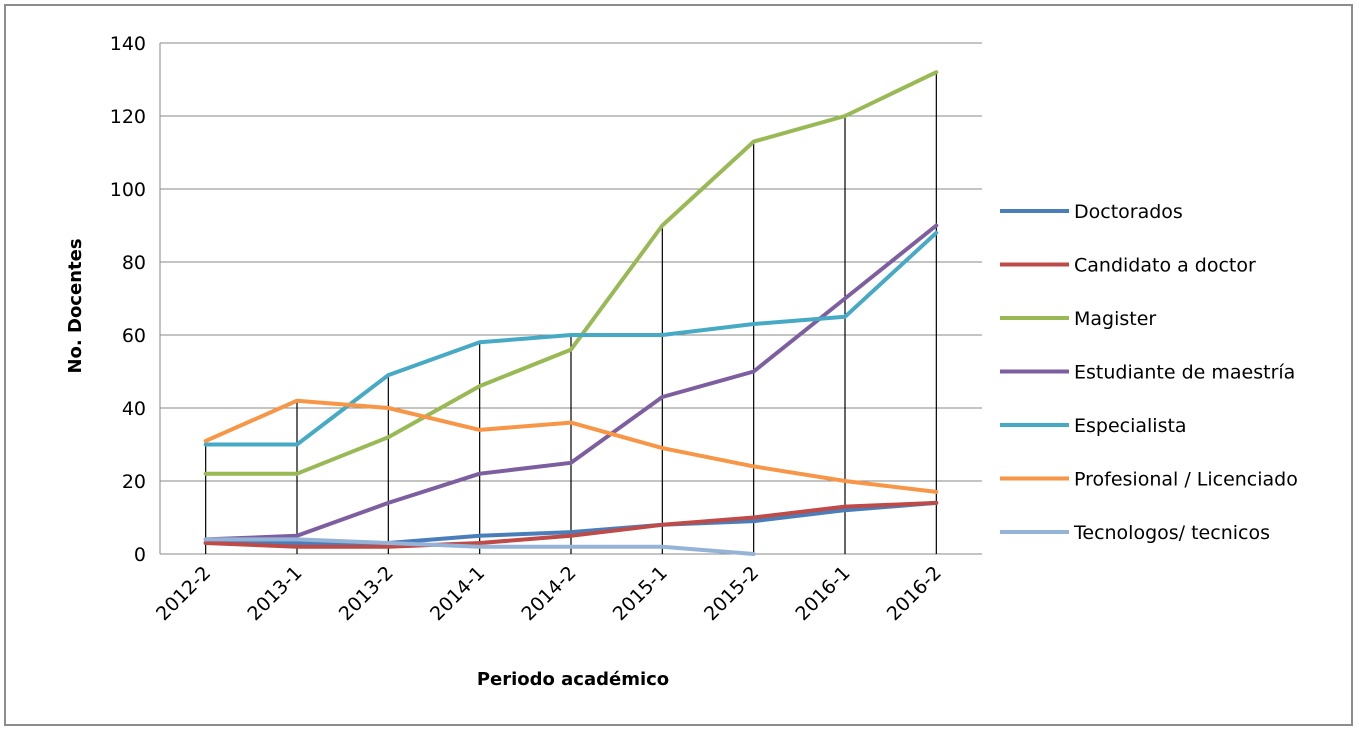 Image resolution: width=1359 pixels, height=732 pixels. Describe the element at coordinates (134, 482) in the screenshot. I see `y-tick-label: 20` at that location.